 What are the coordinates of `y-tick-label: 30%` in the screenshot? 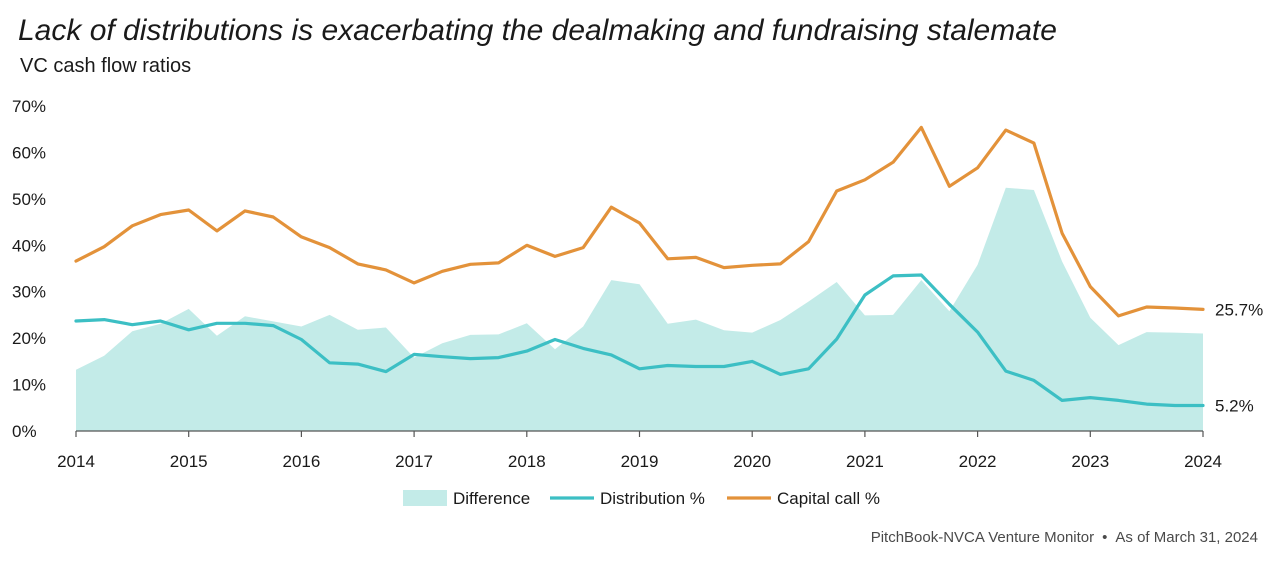 It's located at (29, 292).